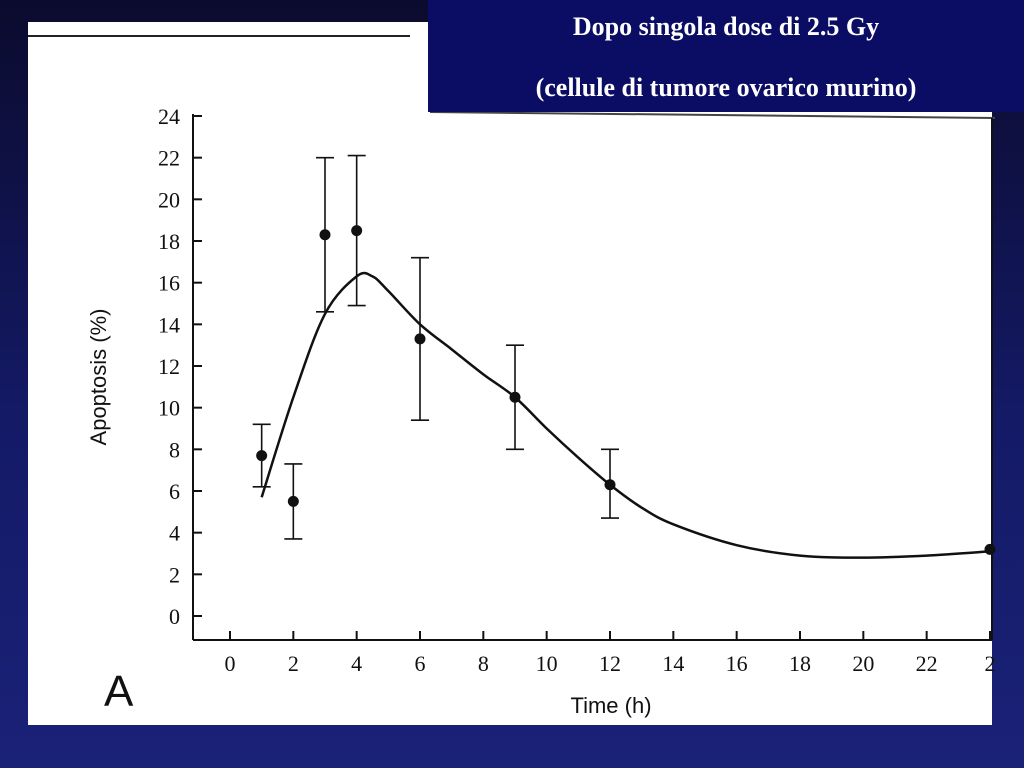 This screenshot has width=1024, height=768. Describe the element at coordinates (420, 663) in the screenshot. I see `x-tick-label: 6` at that location.